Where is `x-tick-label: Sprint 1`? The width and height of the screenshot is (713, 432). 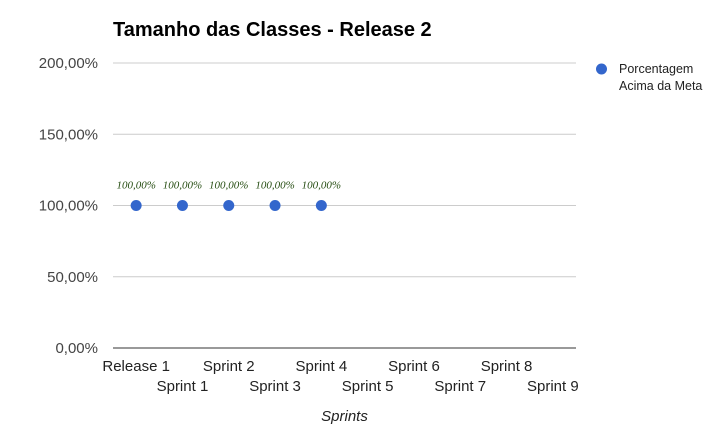 x-tick-label: Sprint 1 is located at coordinates (183, 386).